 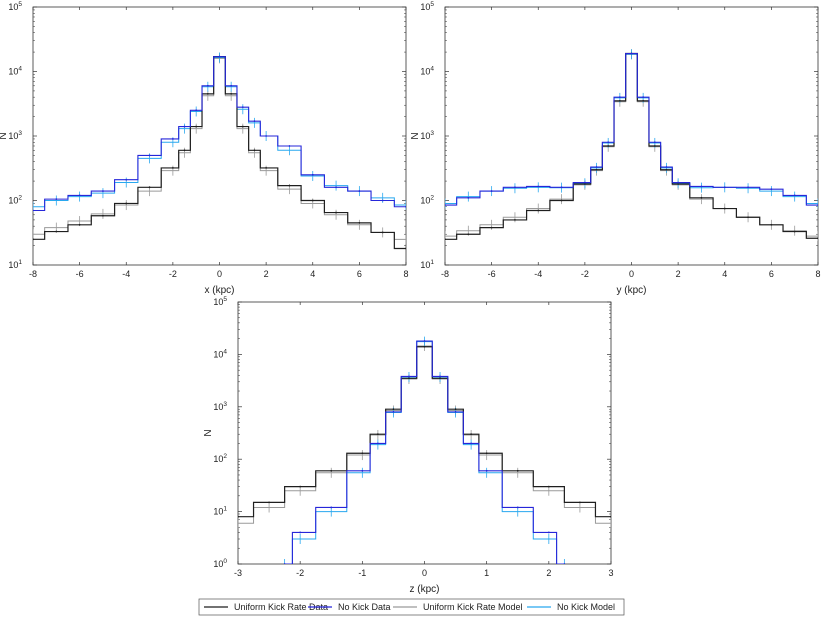 What do you see at coordinates (220, 290) in the screenshot?
I see `x-axis-label: x (kpc)` at bounding box center [220, 290].